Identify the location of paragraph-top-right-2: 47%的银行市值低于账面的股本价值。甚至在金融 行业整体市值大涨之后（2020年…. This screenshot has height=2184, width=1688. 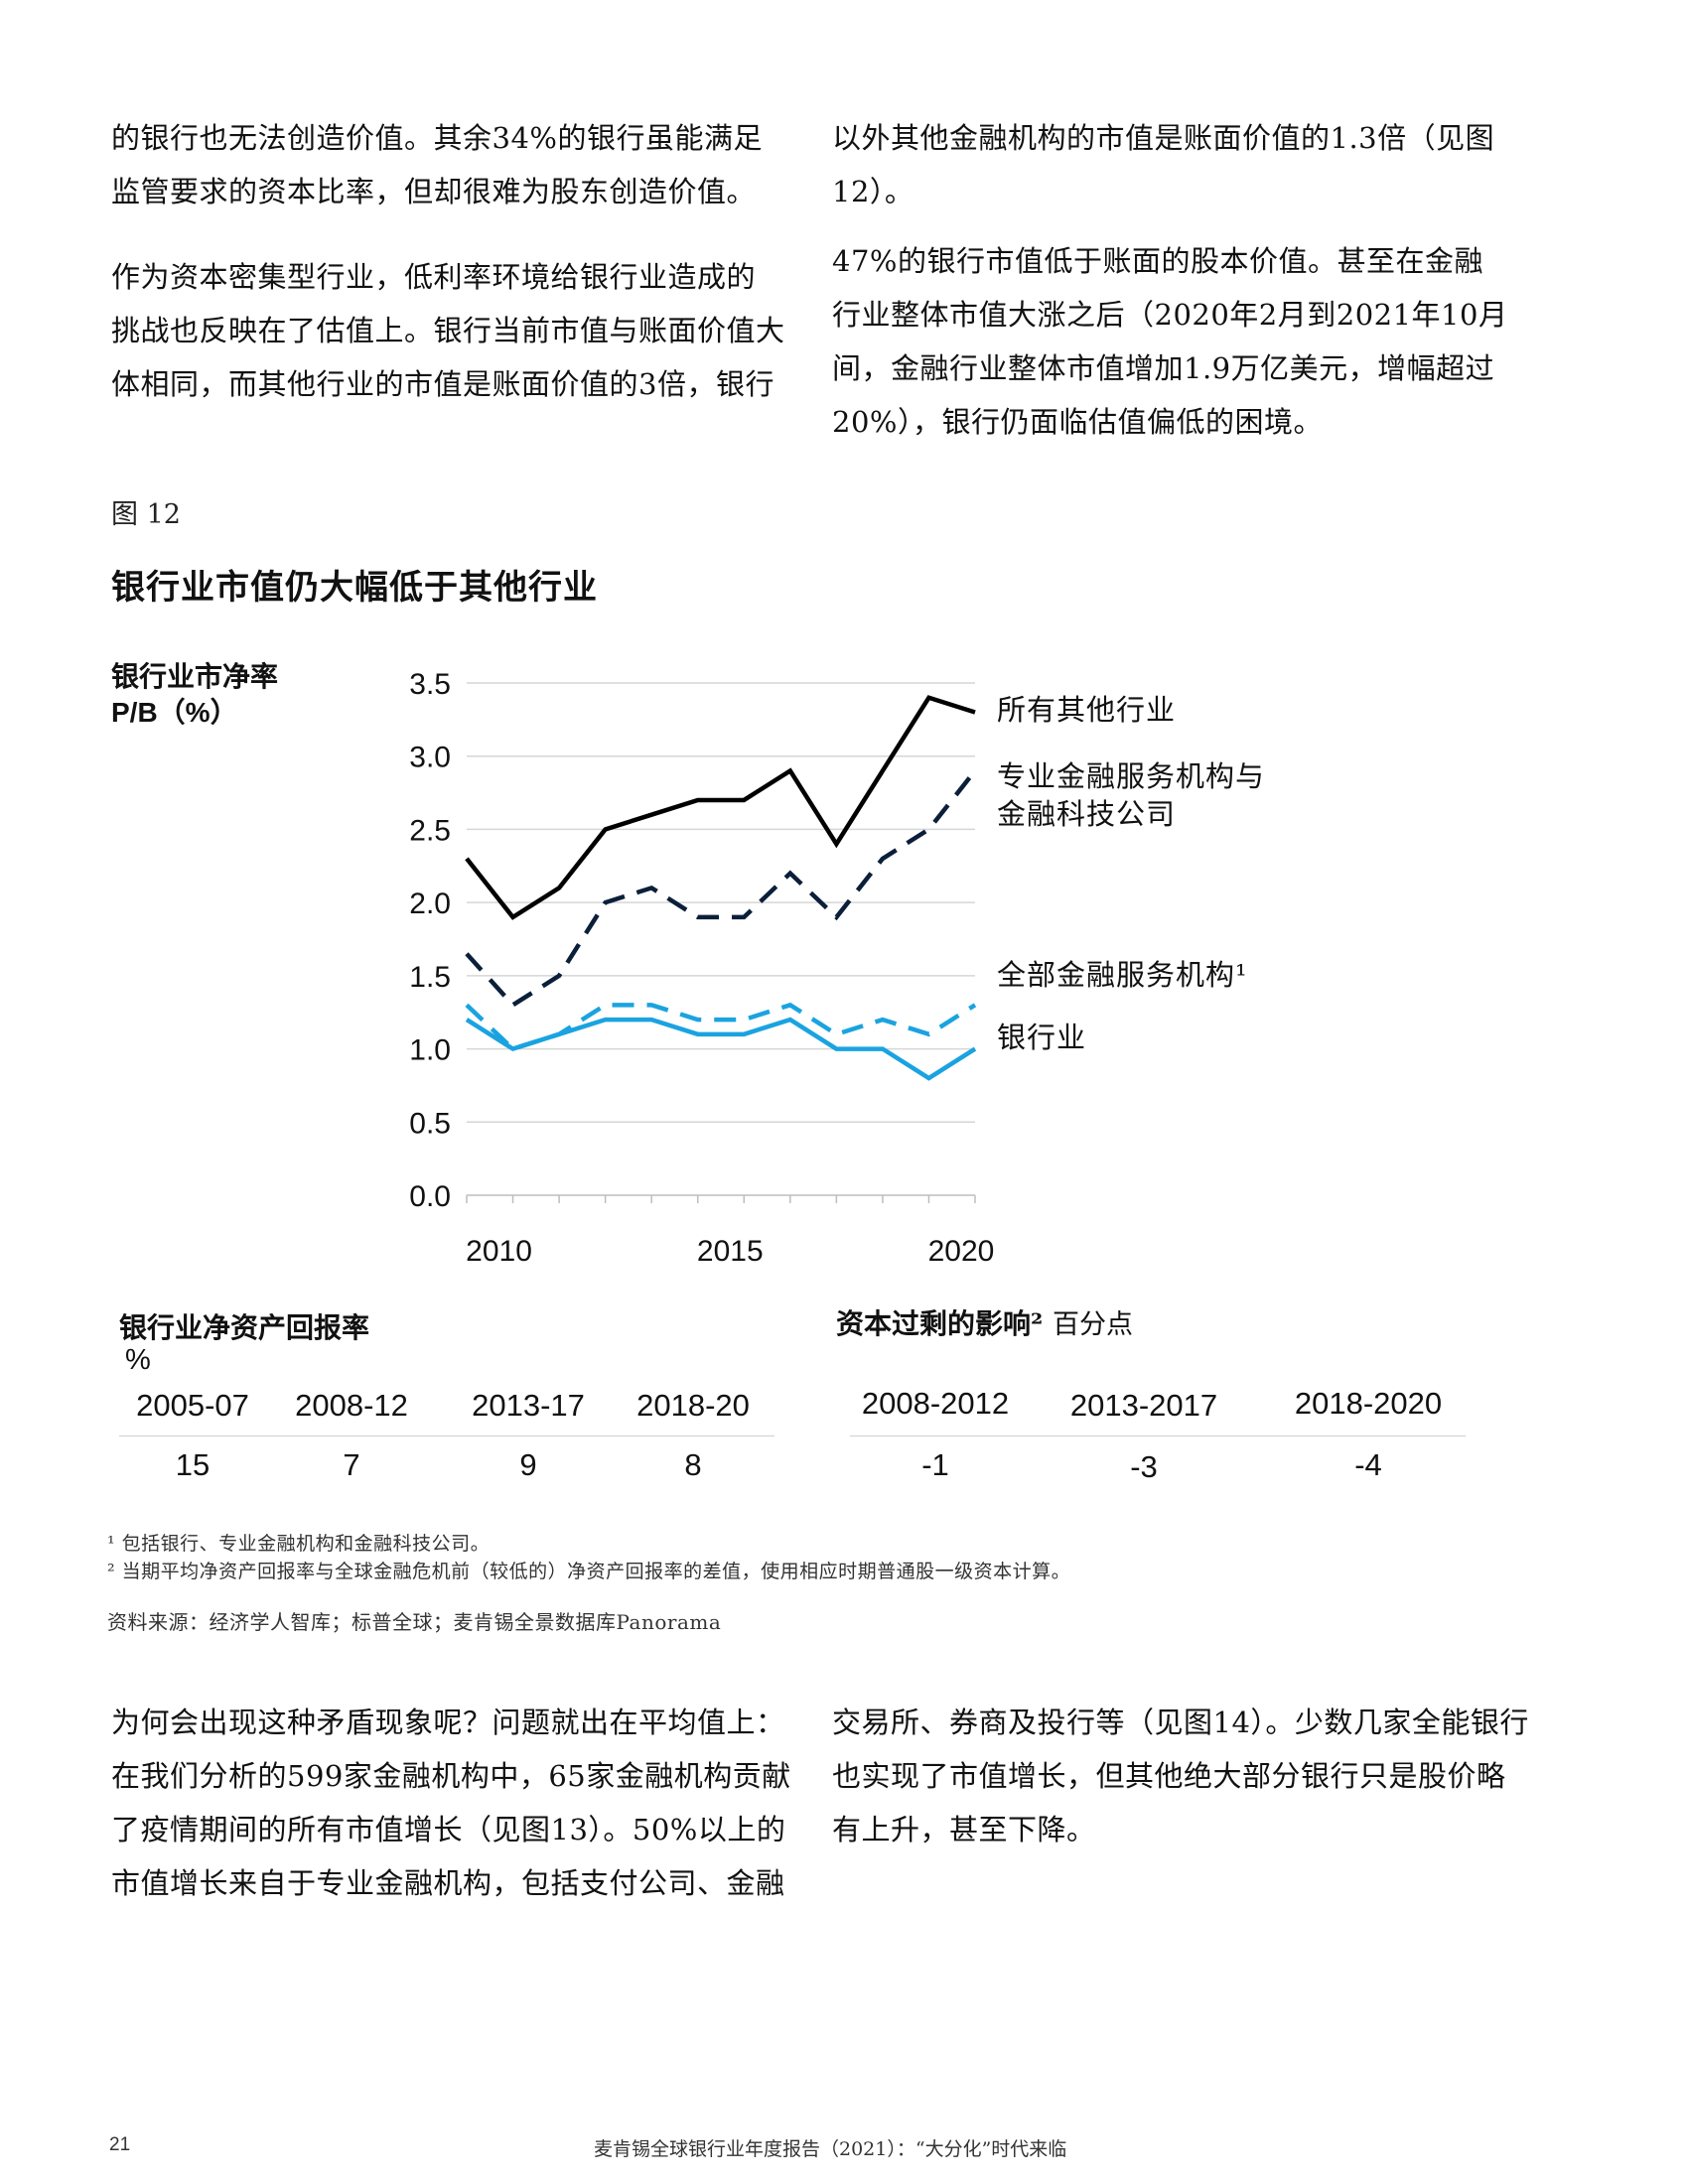
(1170, 341).